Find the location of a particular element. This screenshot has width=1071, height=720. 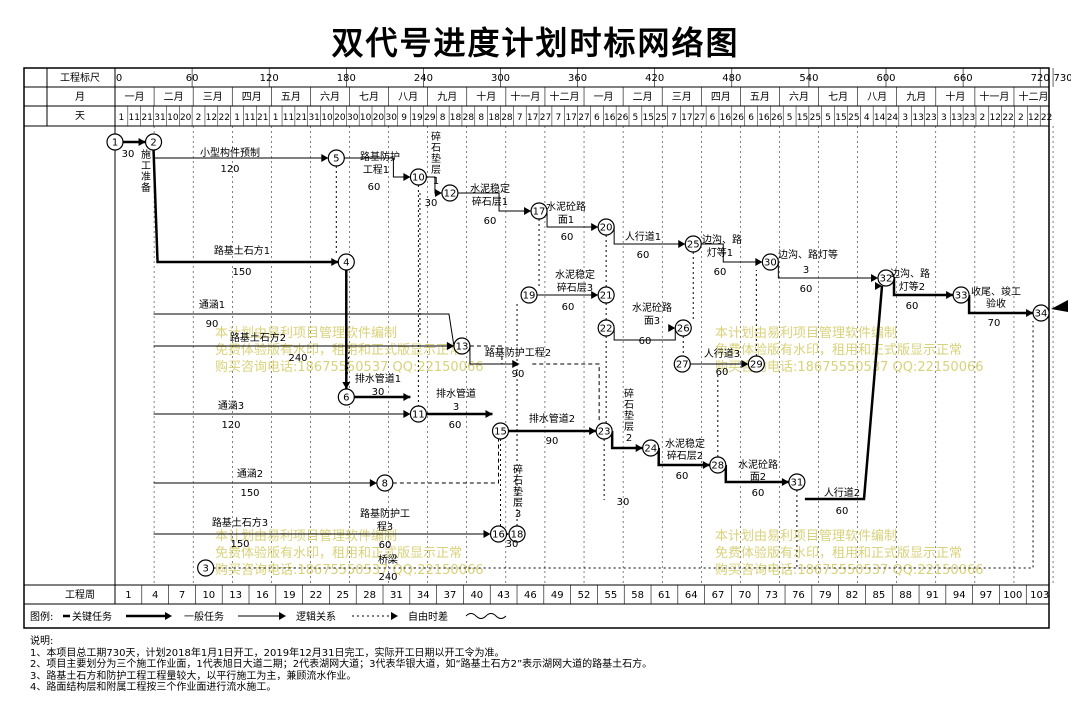

day-cell: 4 is located at coordinates (867, 118).